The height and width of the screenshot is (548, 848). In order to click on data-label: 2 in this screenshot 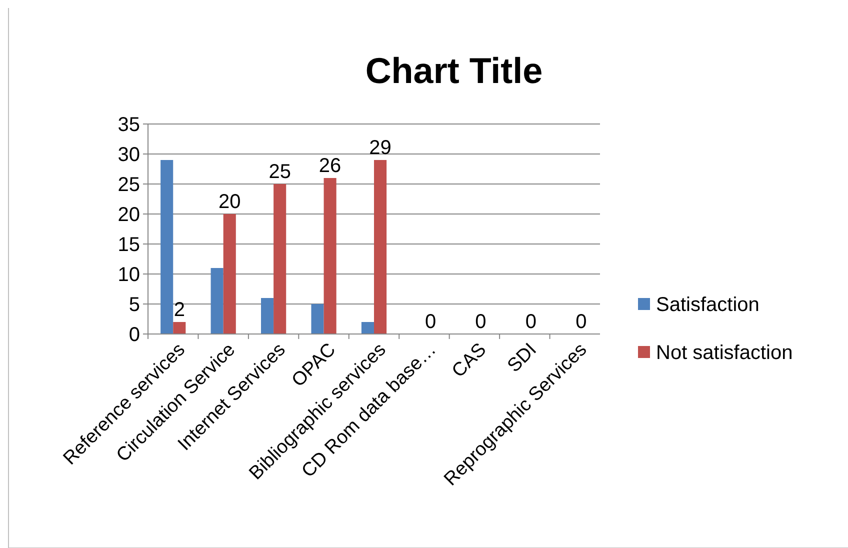, I will do `click(179, 310)`.